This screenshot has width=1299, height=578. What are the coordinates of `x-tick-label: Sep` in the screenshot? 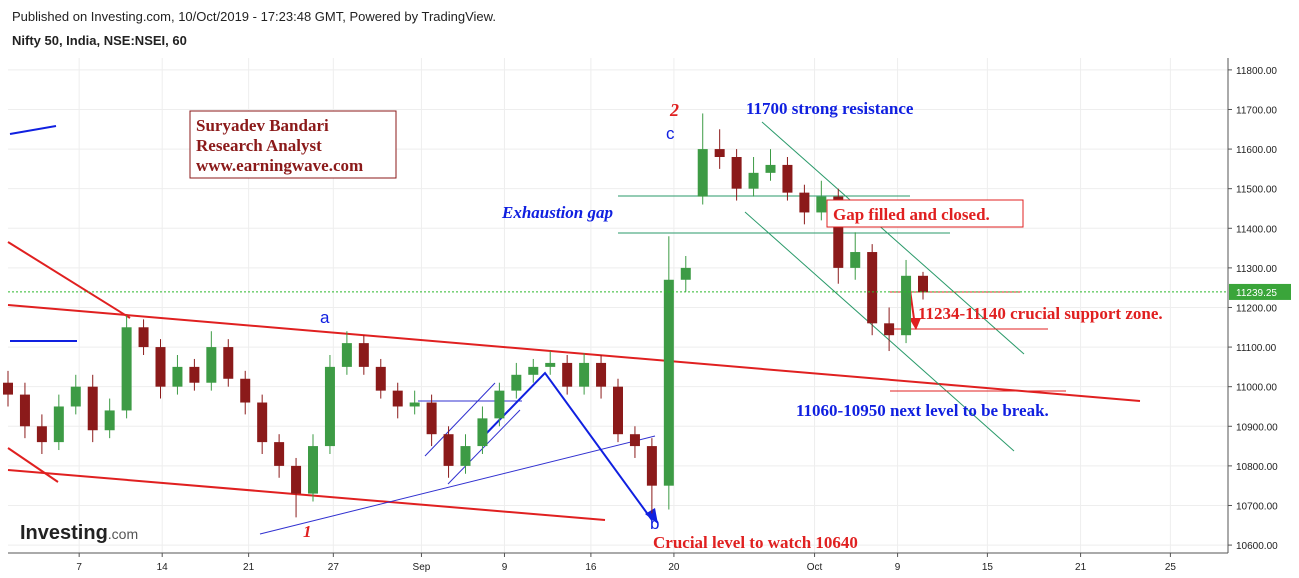 It's located at (422, 567).